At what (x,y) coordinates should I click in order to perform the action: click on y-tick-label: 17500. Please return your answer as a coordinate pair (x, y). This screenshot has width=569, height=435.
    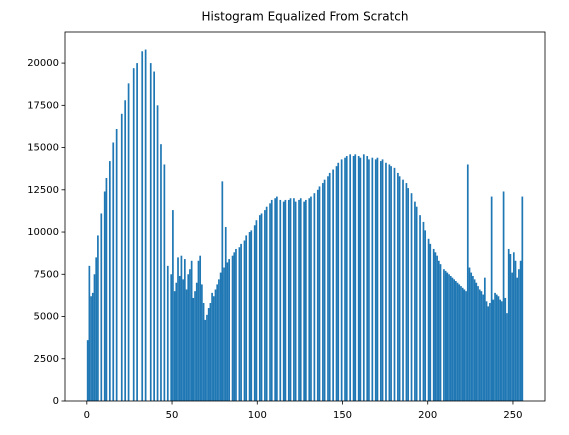
    Looking at the image, I should click on (43, 105).